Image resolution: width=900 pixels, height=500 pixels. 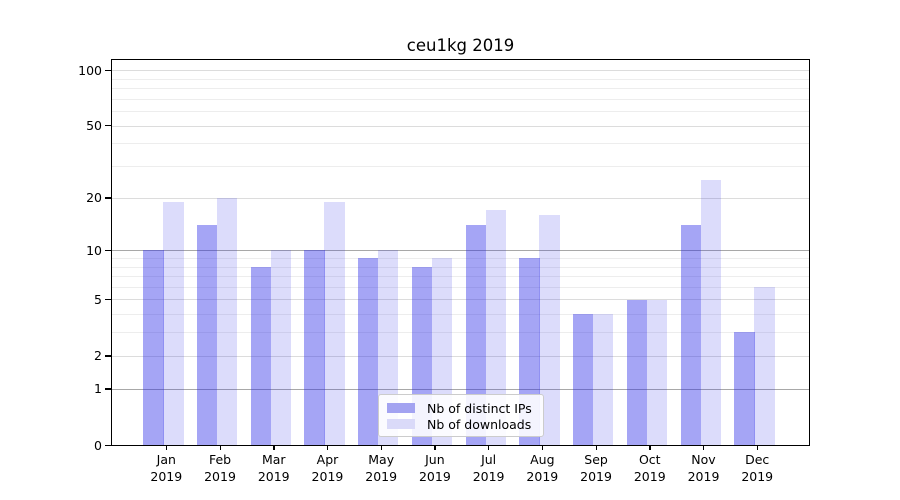 I want to click on chart-title: ceu1kg 2019, so click(x=460, y=45).